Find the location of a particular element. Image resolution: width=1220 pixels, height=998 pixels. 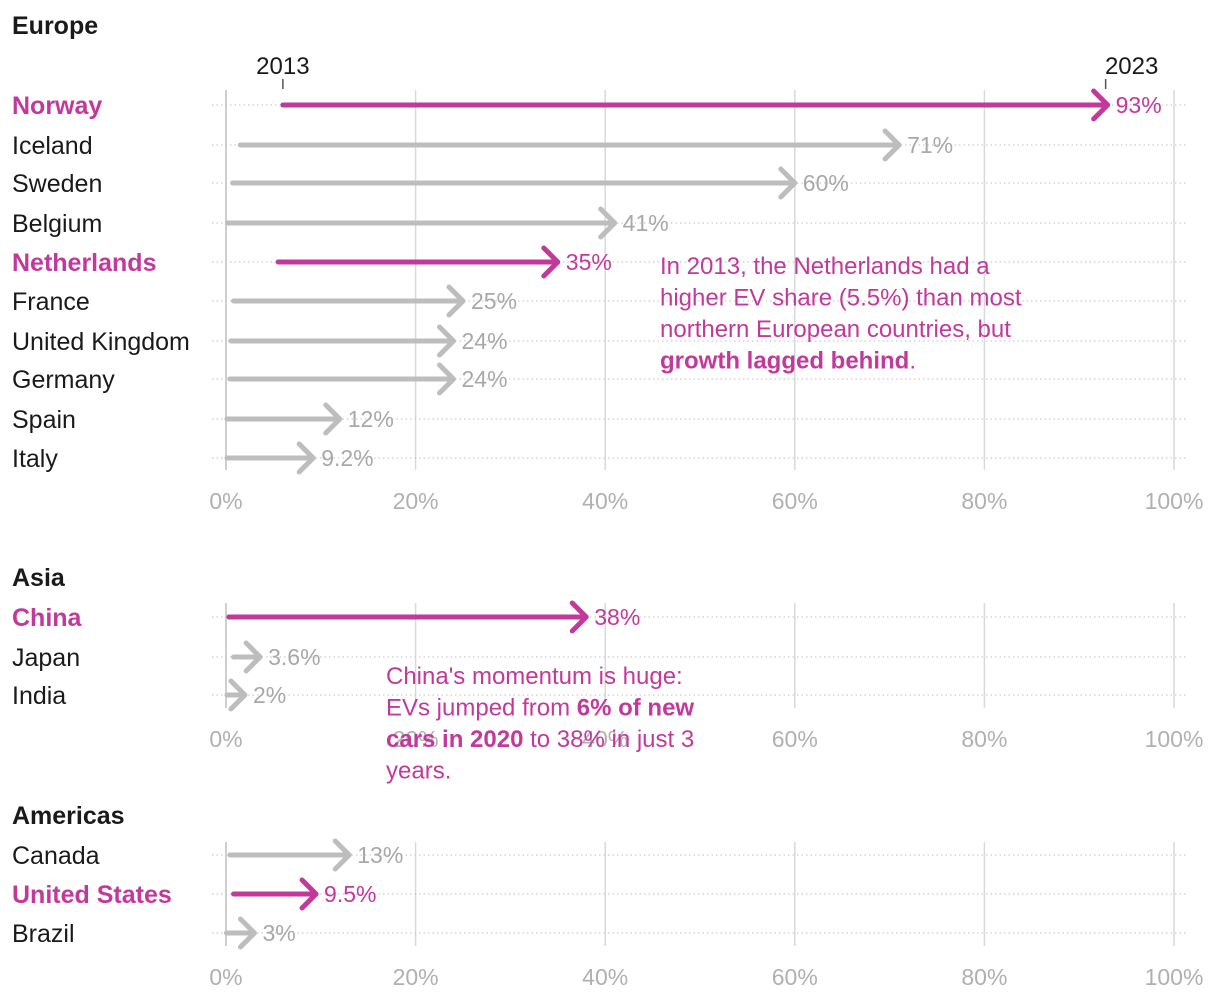

annotation-line: China's momentum is huge: is located at coordinates (534, 676).